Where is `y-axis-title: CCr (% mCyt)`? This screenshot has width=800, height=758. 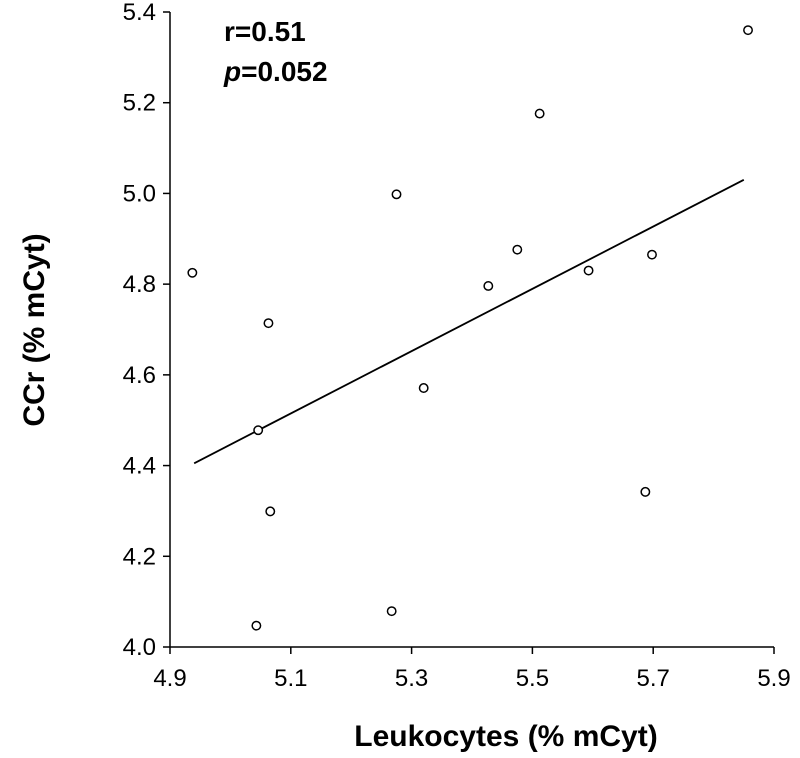
y-axis-title: CCr (% mCyt) is located at coordinates (34, 329).